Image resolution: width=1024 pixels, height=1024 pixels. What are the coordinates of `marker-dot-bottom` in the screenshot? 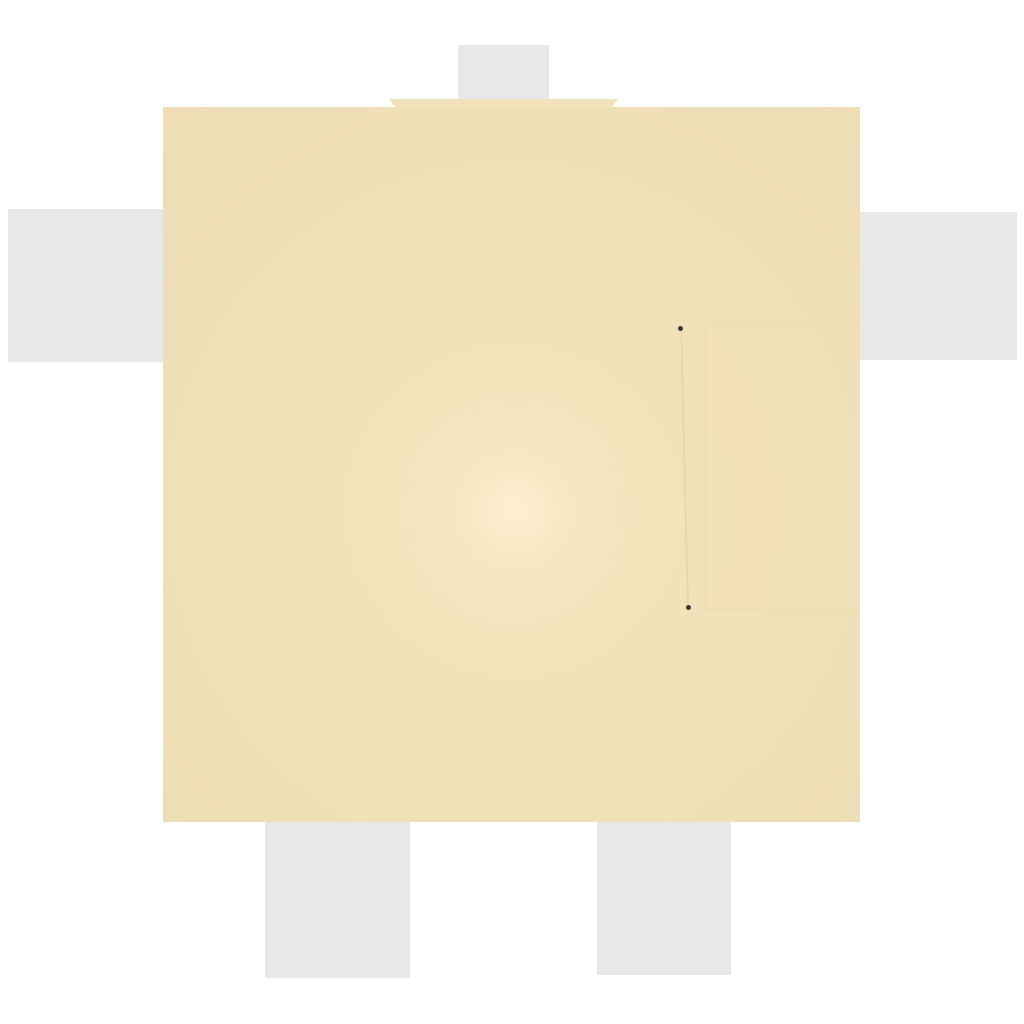 It's located at (688, 607).